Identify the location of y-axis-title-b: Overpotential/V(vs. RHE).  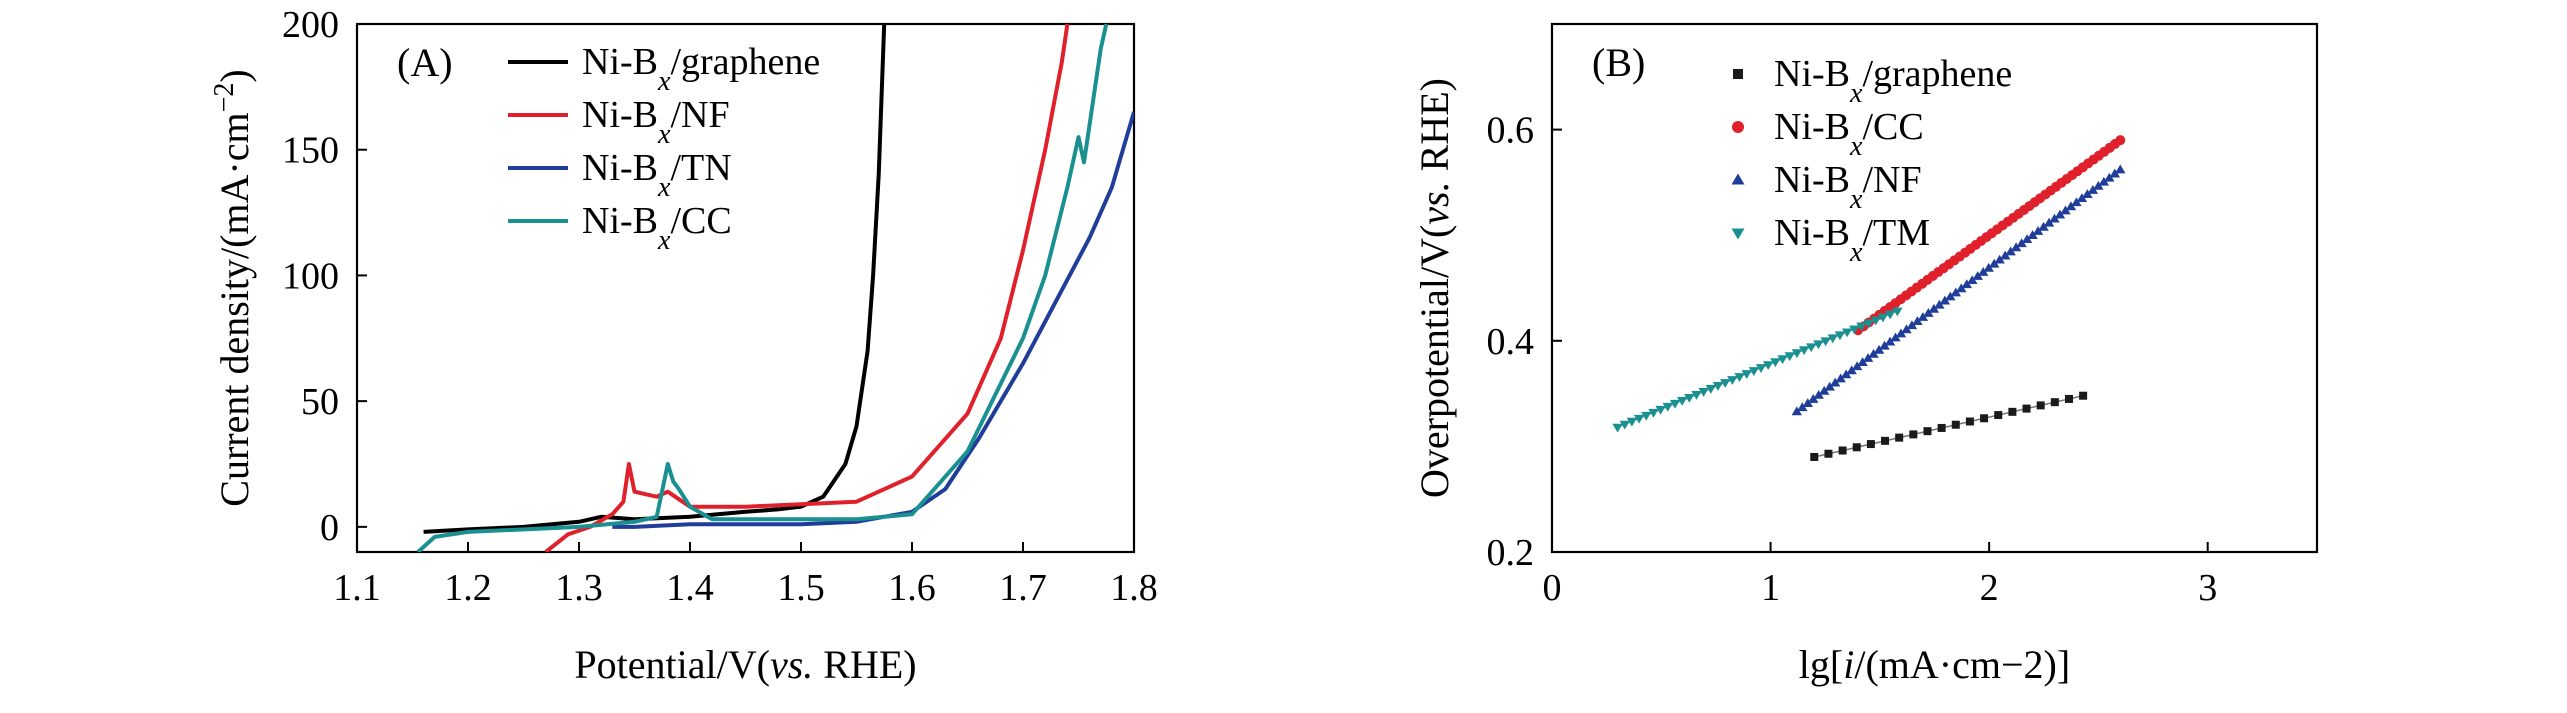
(1434, 288).